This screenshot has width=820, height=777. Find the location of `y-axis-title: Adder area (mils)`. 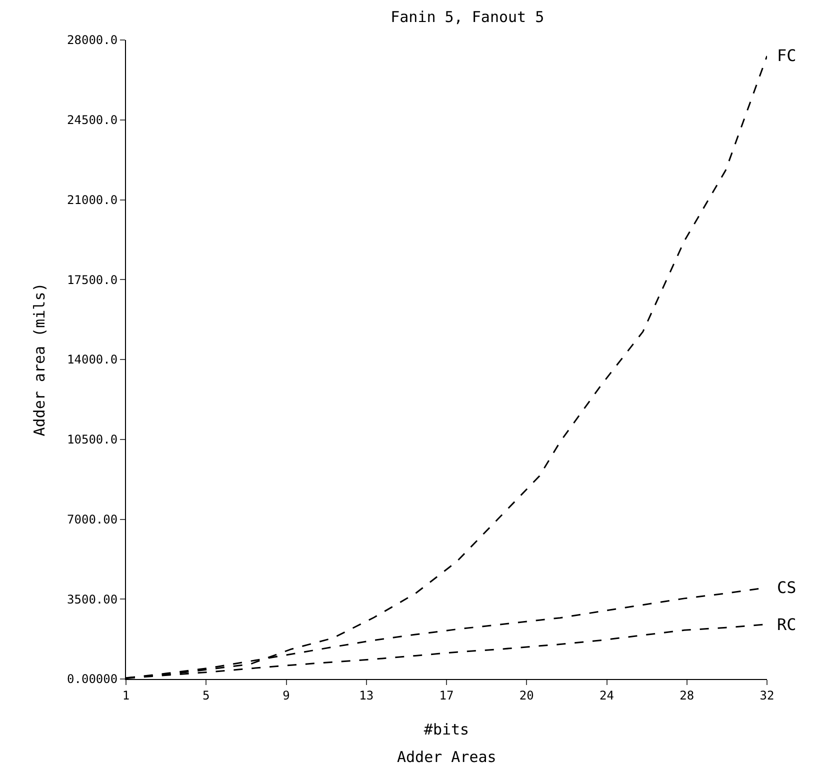

y-axis-title: Adder area (mils) is located at coordinates (39, 359).